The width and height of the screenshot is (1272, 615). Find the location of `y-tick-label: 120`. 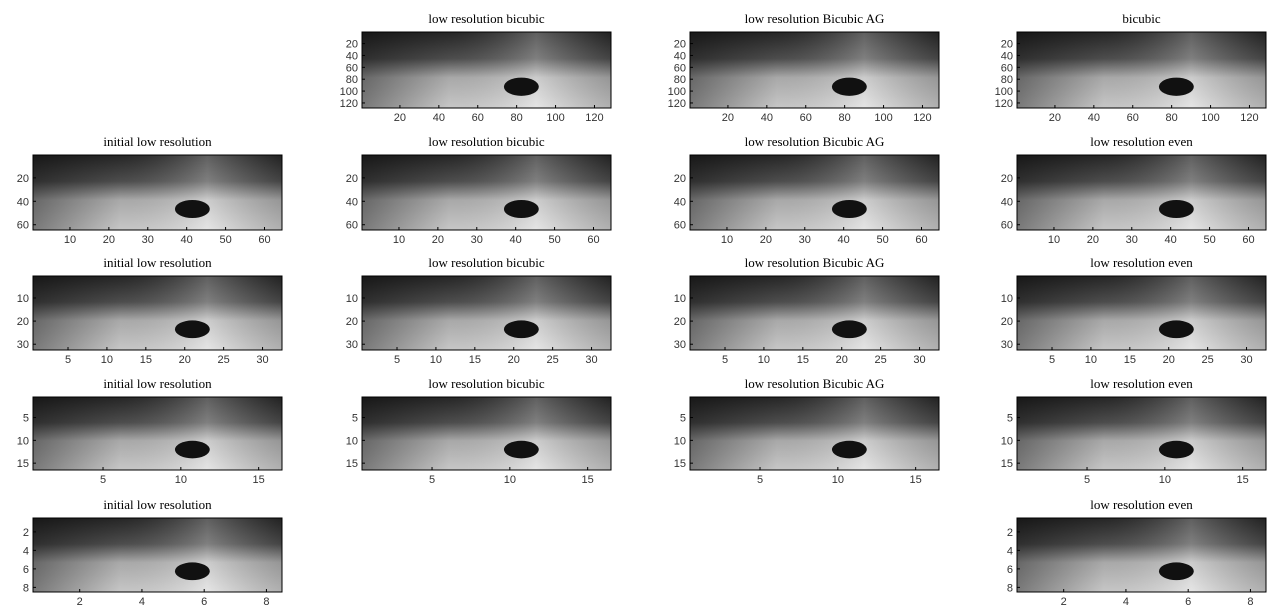

y-tick-label: 120 is located at coordinates (1004, 104).